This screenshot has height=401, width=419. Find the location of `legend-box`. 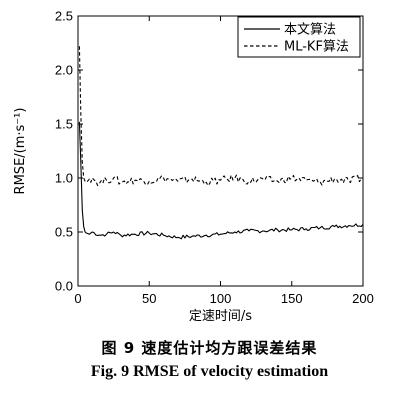

legend-box is located at coordinates (299, 37).